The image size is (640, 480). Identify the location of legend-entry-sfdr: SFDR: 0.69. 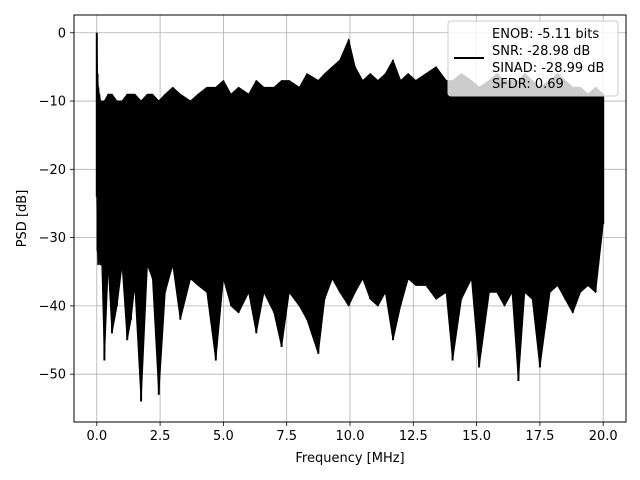
(528, 84).